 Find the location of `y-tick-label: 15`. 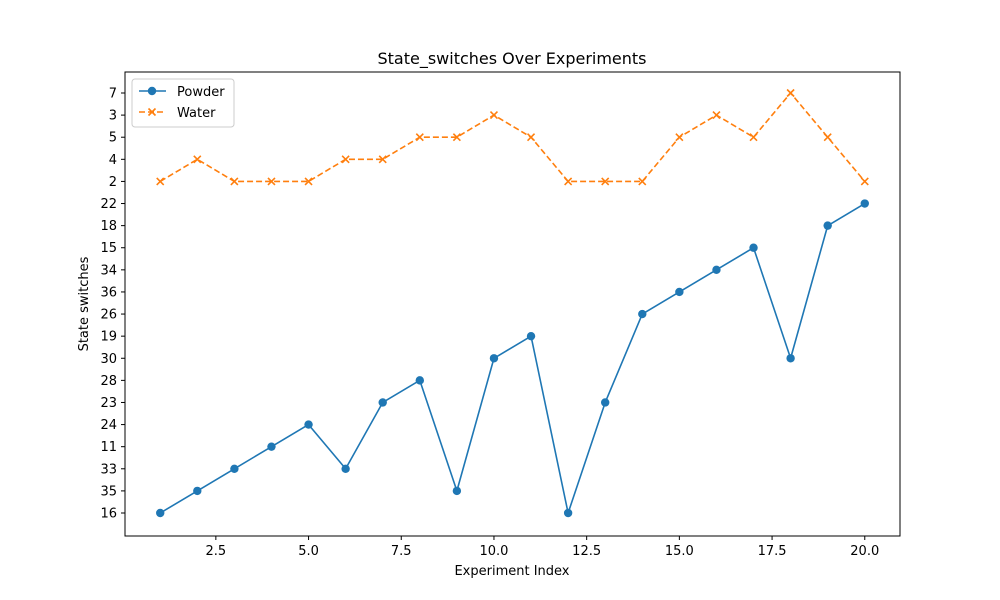

y-tick-label: 15 is located at coordinates (108, 248).